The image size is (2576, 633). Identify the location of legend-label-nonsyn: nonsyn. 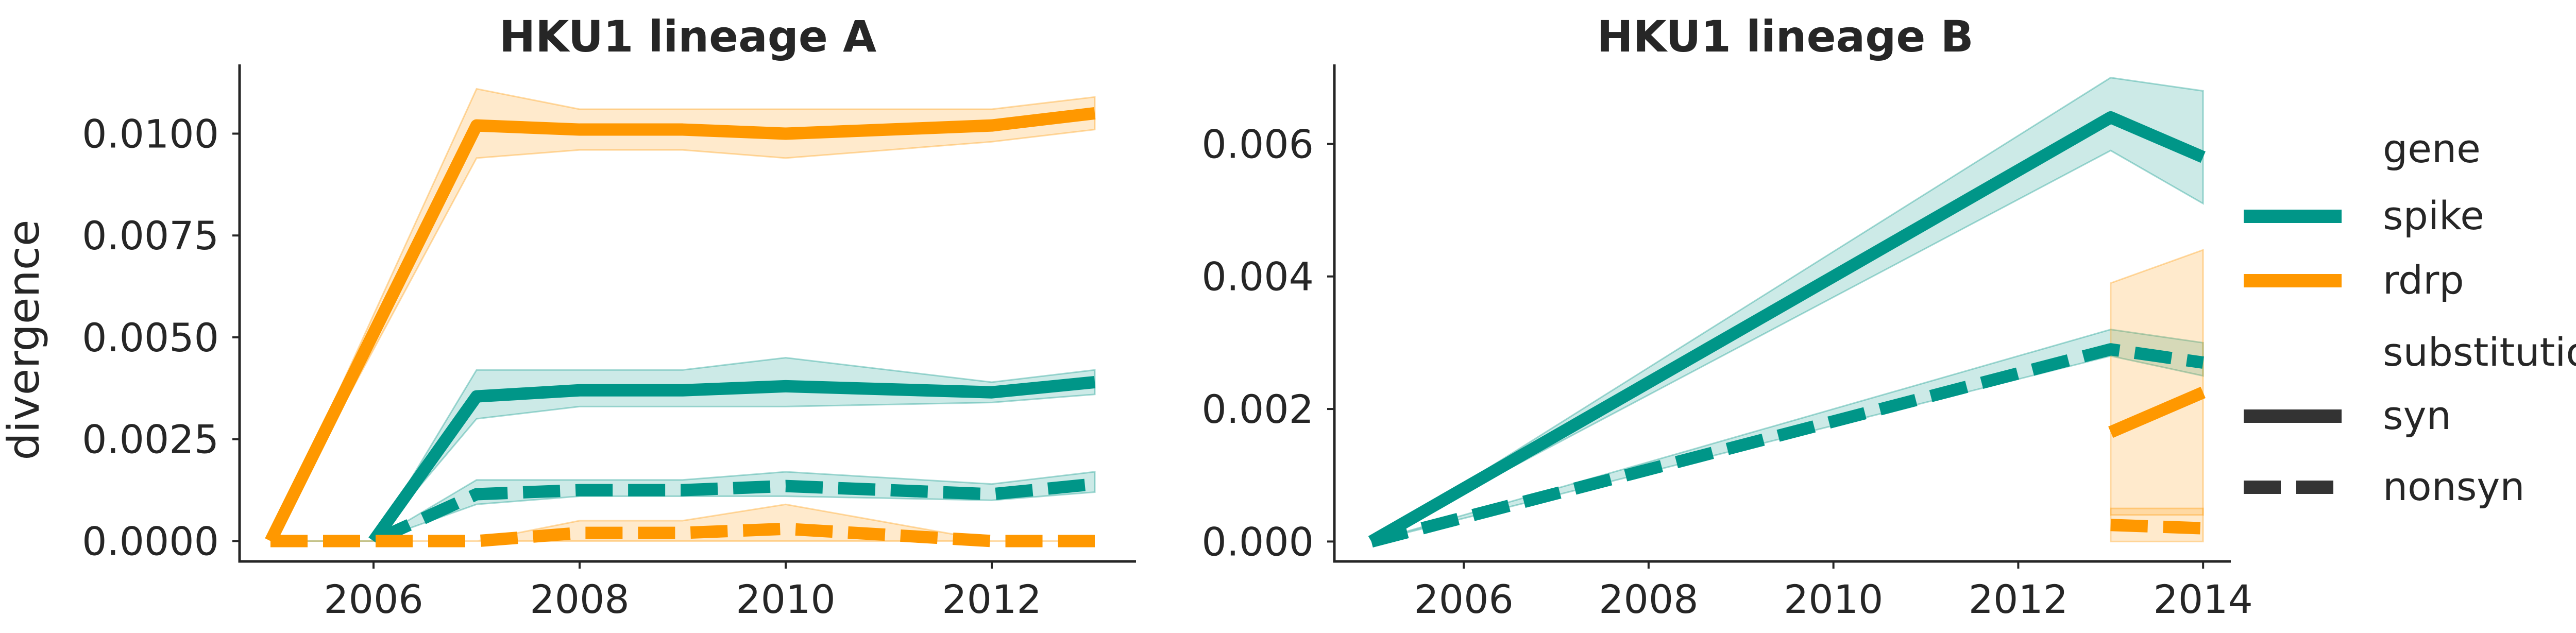
(2454, 486).